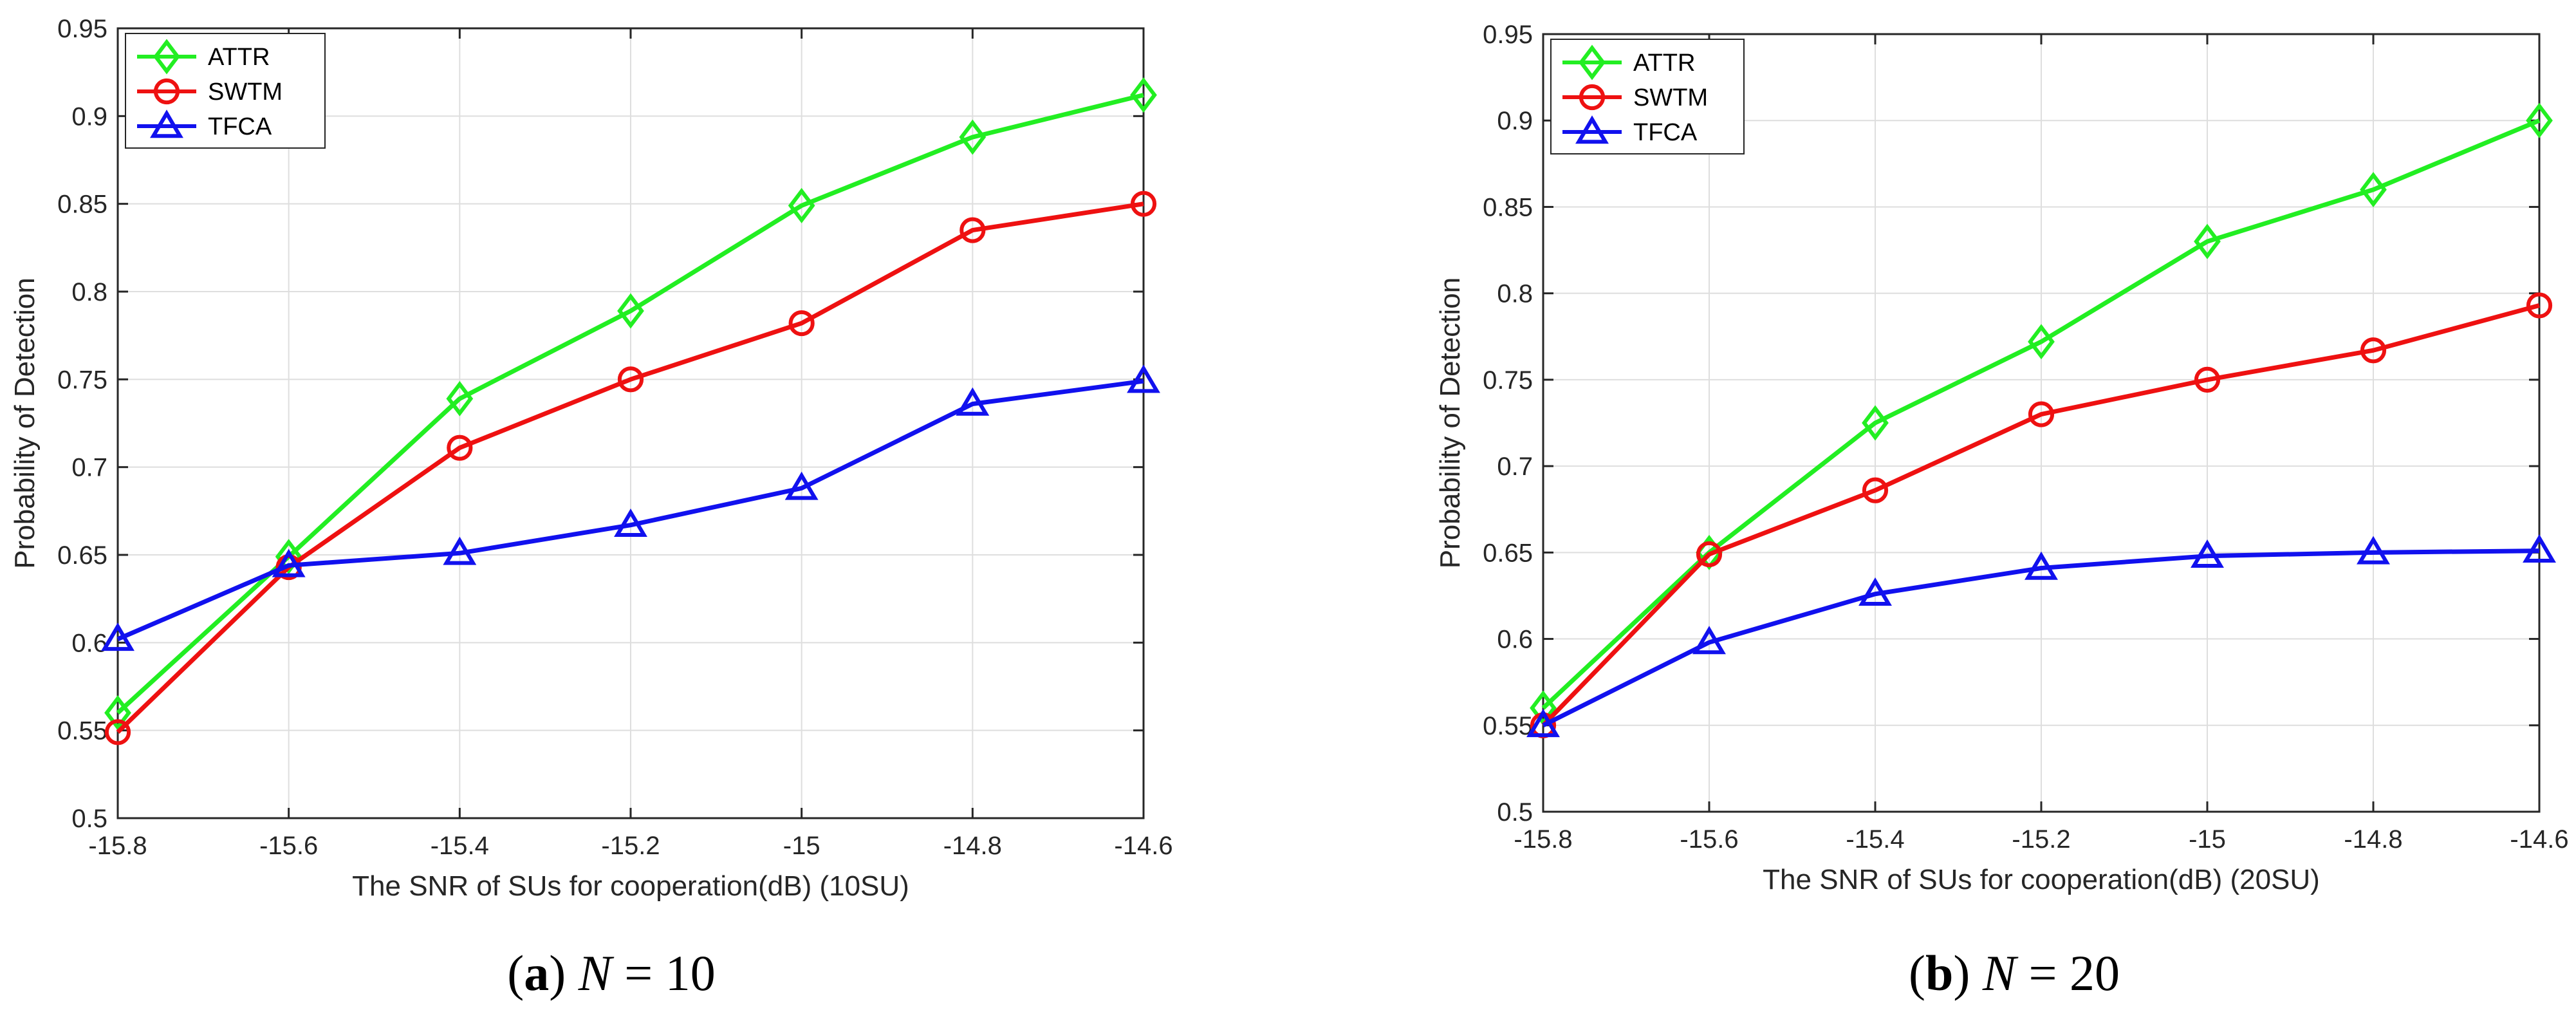 The image size is (2576, 1019). I want to click on x-tick-label: -15.8, so click(1543, 840).